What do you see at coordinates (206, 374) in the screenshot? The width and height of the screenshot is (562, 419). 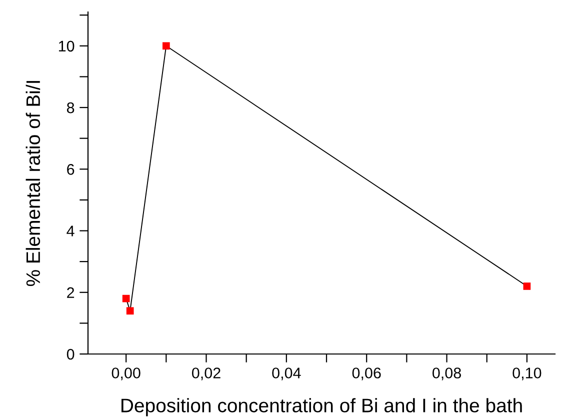 I see `x-tick-label: 0,02` at bounding box center [206, 374].